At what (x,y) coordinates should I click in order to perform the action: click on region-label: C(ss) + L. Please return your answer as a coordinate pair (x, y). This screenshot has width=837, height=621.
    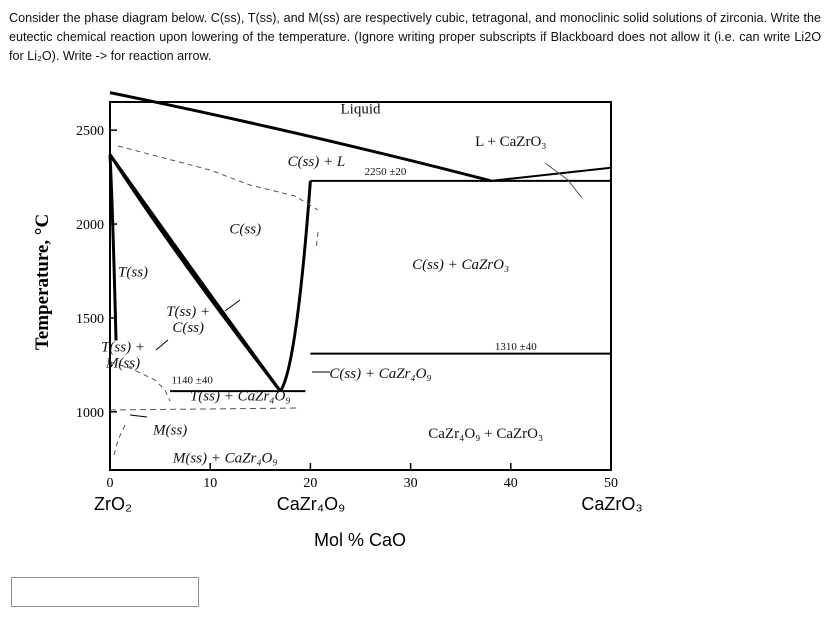
    Looking at the image, I should click on (317, 162).